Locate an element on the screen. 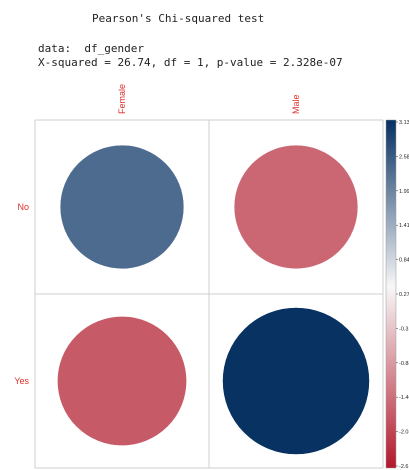  cell-circle-no-female is located at coordinates (122, 207).